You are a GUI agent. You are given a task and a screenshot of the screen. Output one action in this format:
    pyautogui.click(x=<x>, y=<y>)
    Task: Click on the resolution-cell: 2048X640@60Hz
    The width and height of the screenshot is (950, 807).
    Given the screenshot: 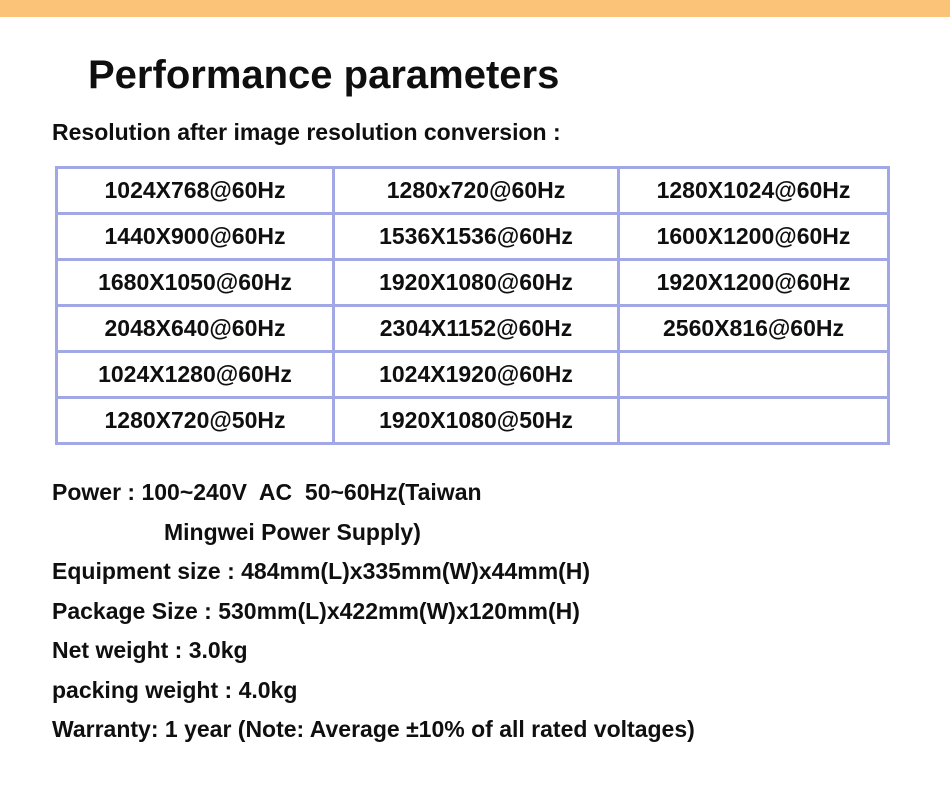 What is the action you would take?
    pyautogui.click(x=195, y=328)
    